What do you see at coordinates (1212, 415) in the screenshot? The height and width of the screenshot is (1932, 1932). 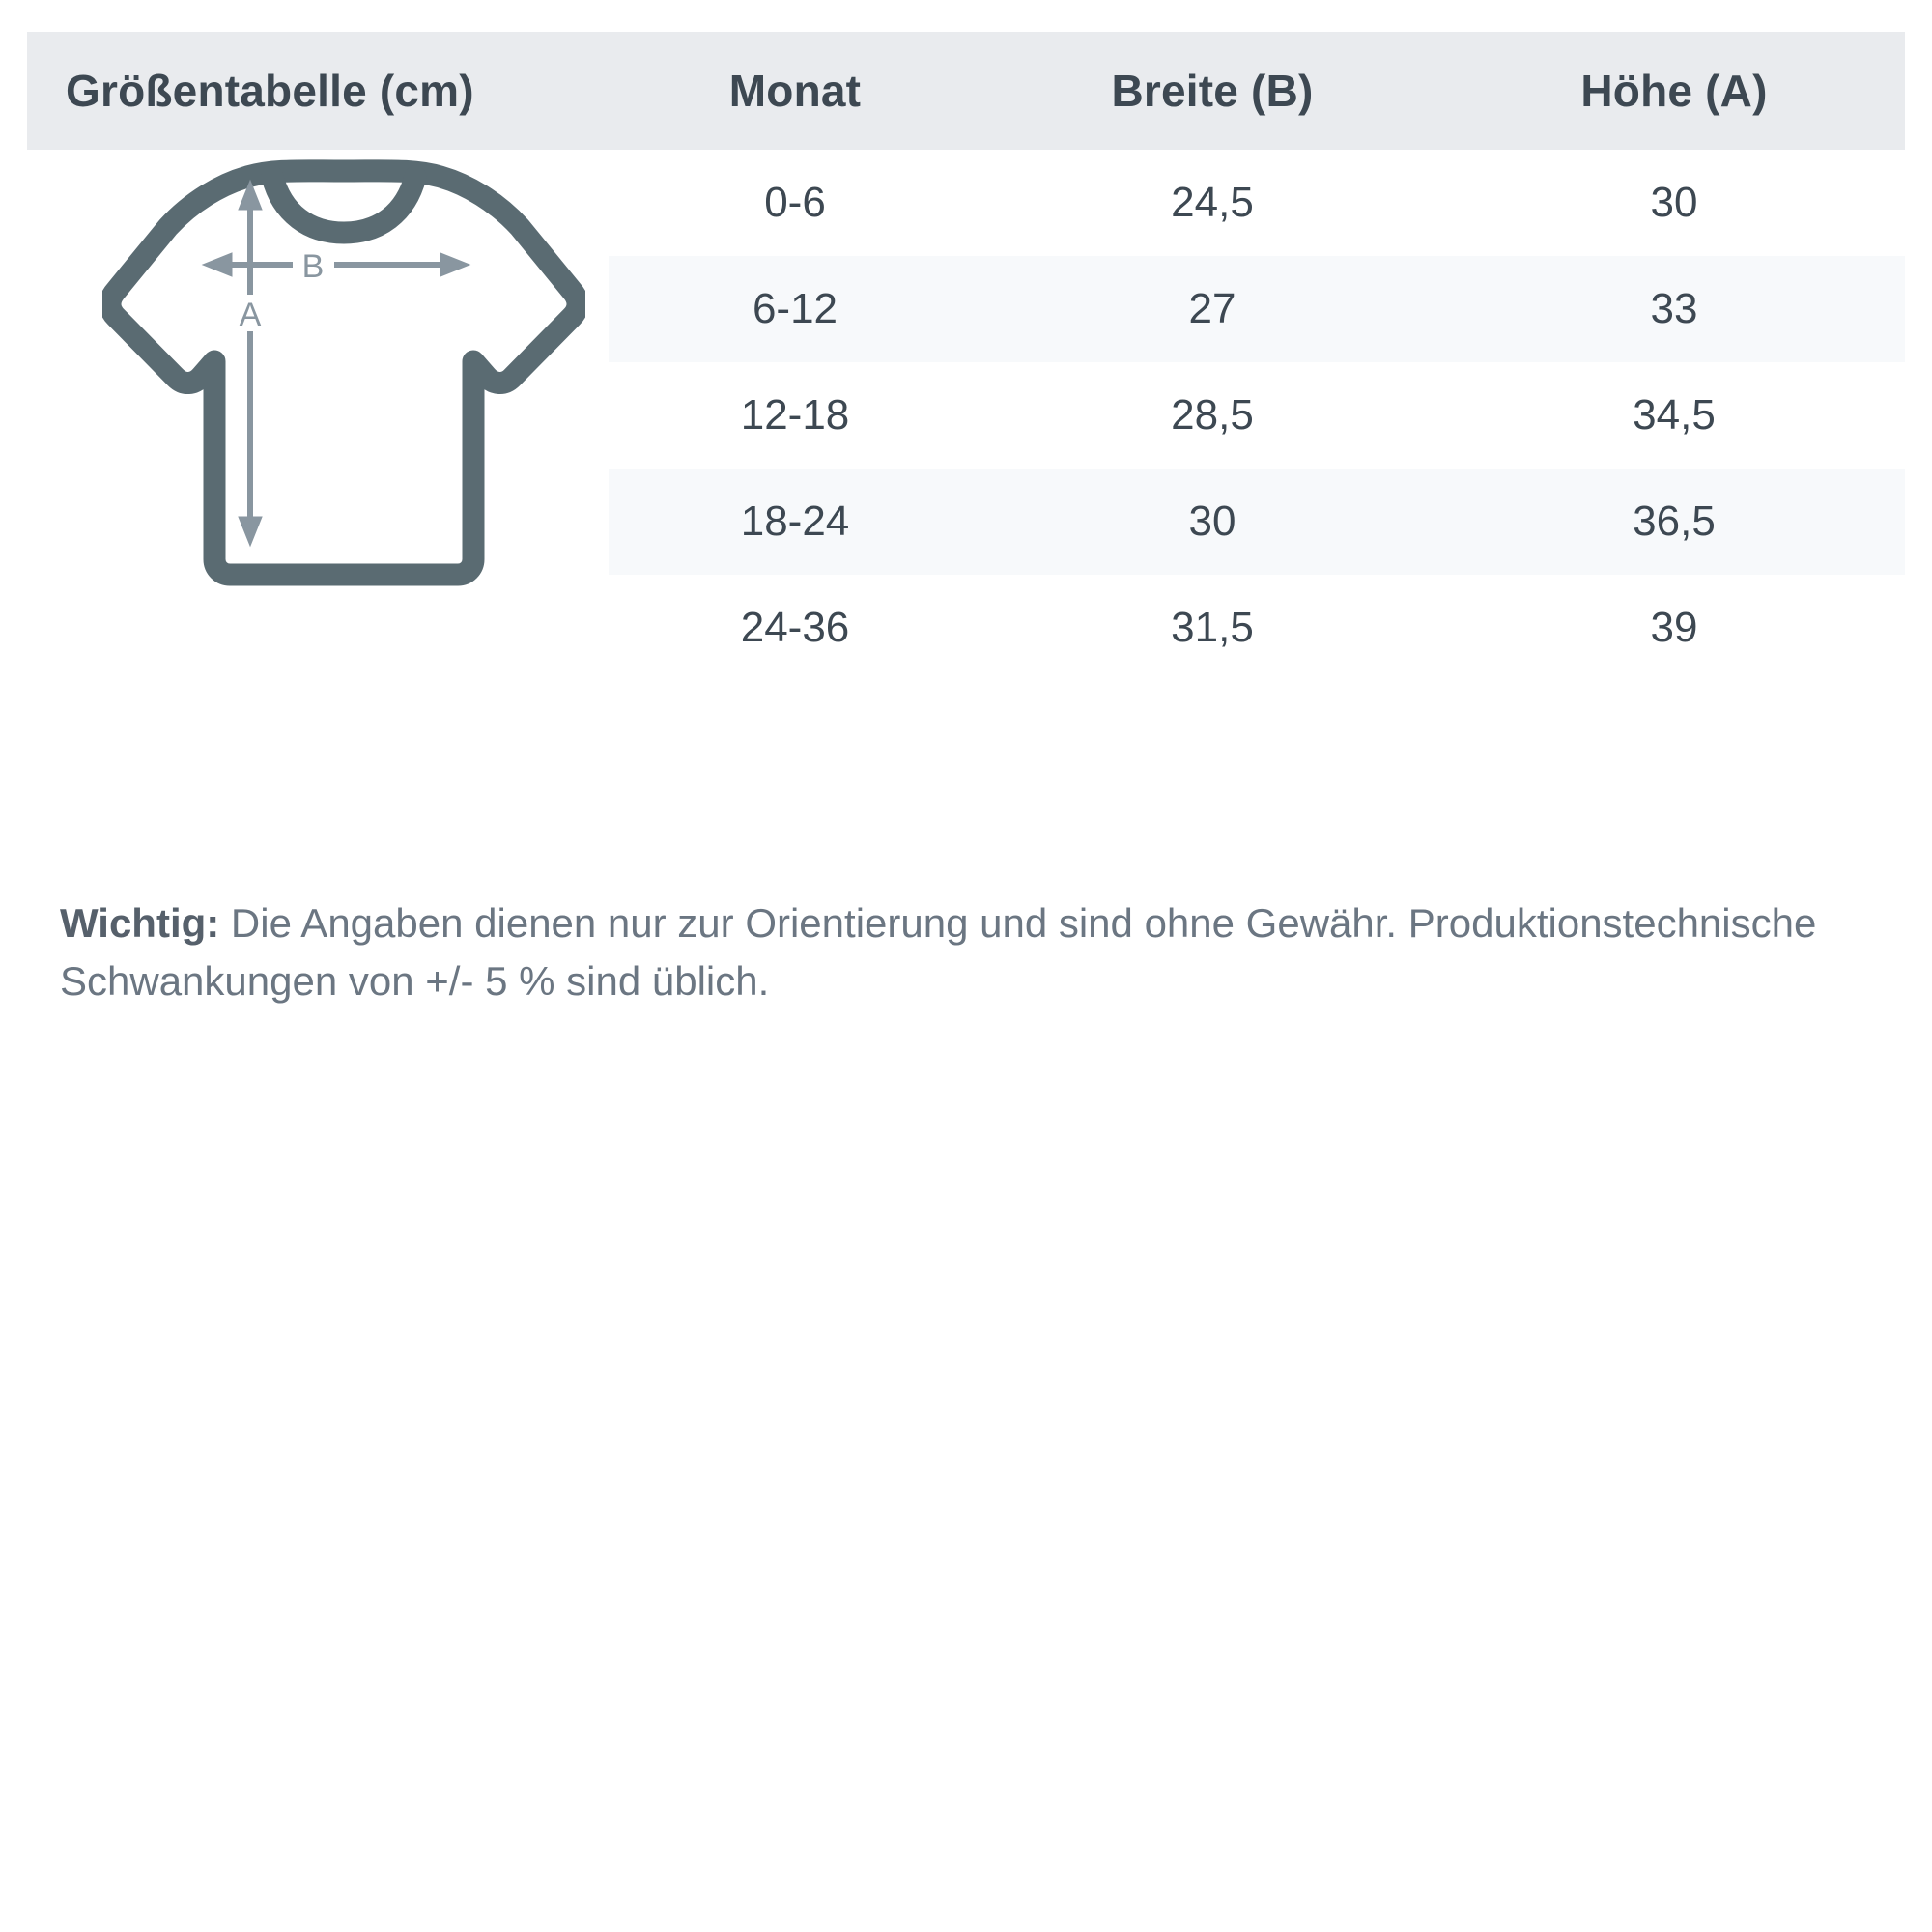 I see `cell-width: 28,5` at bounding box center [1212, 415].